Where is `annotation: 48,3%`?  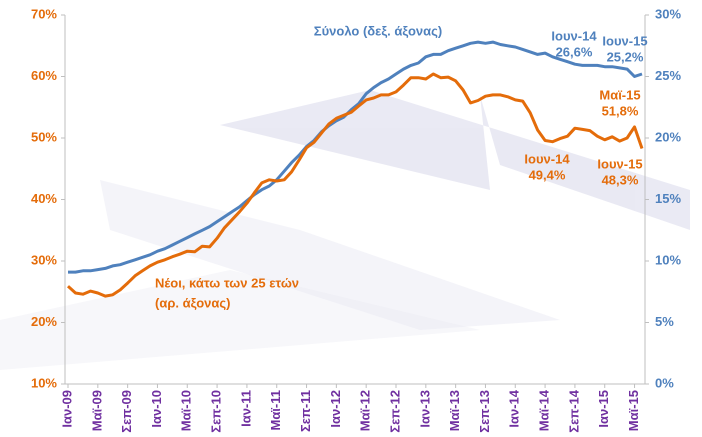
annotation: 48,3% is located at coordinates (620, 179).